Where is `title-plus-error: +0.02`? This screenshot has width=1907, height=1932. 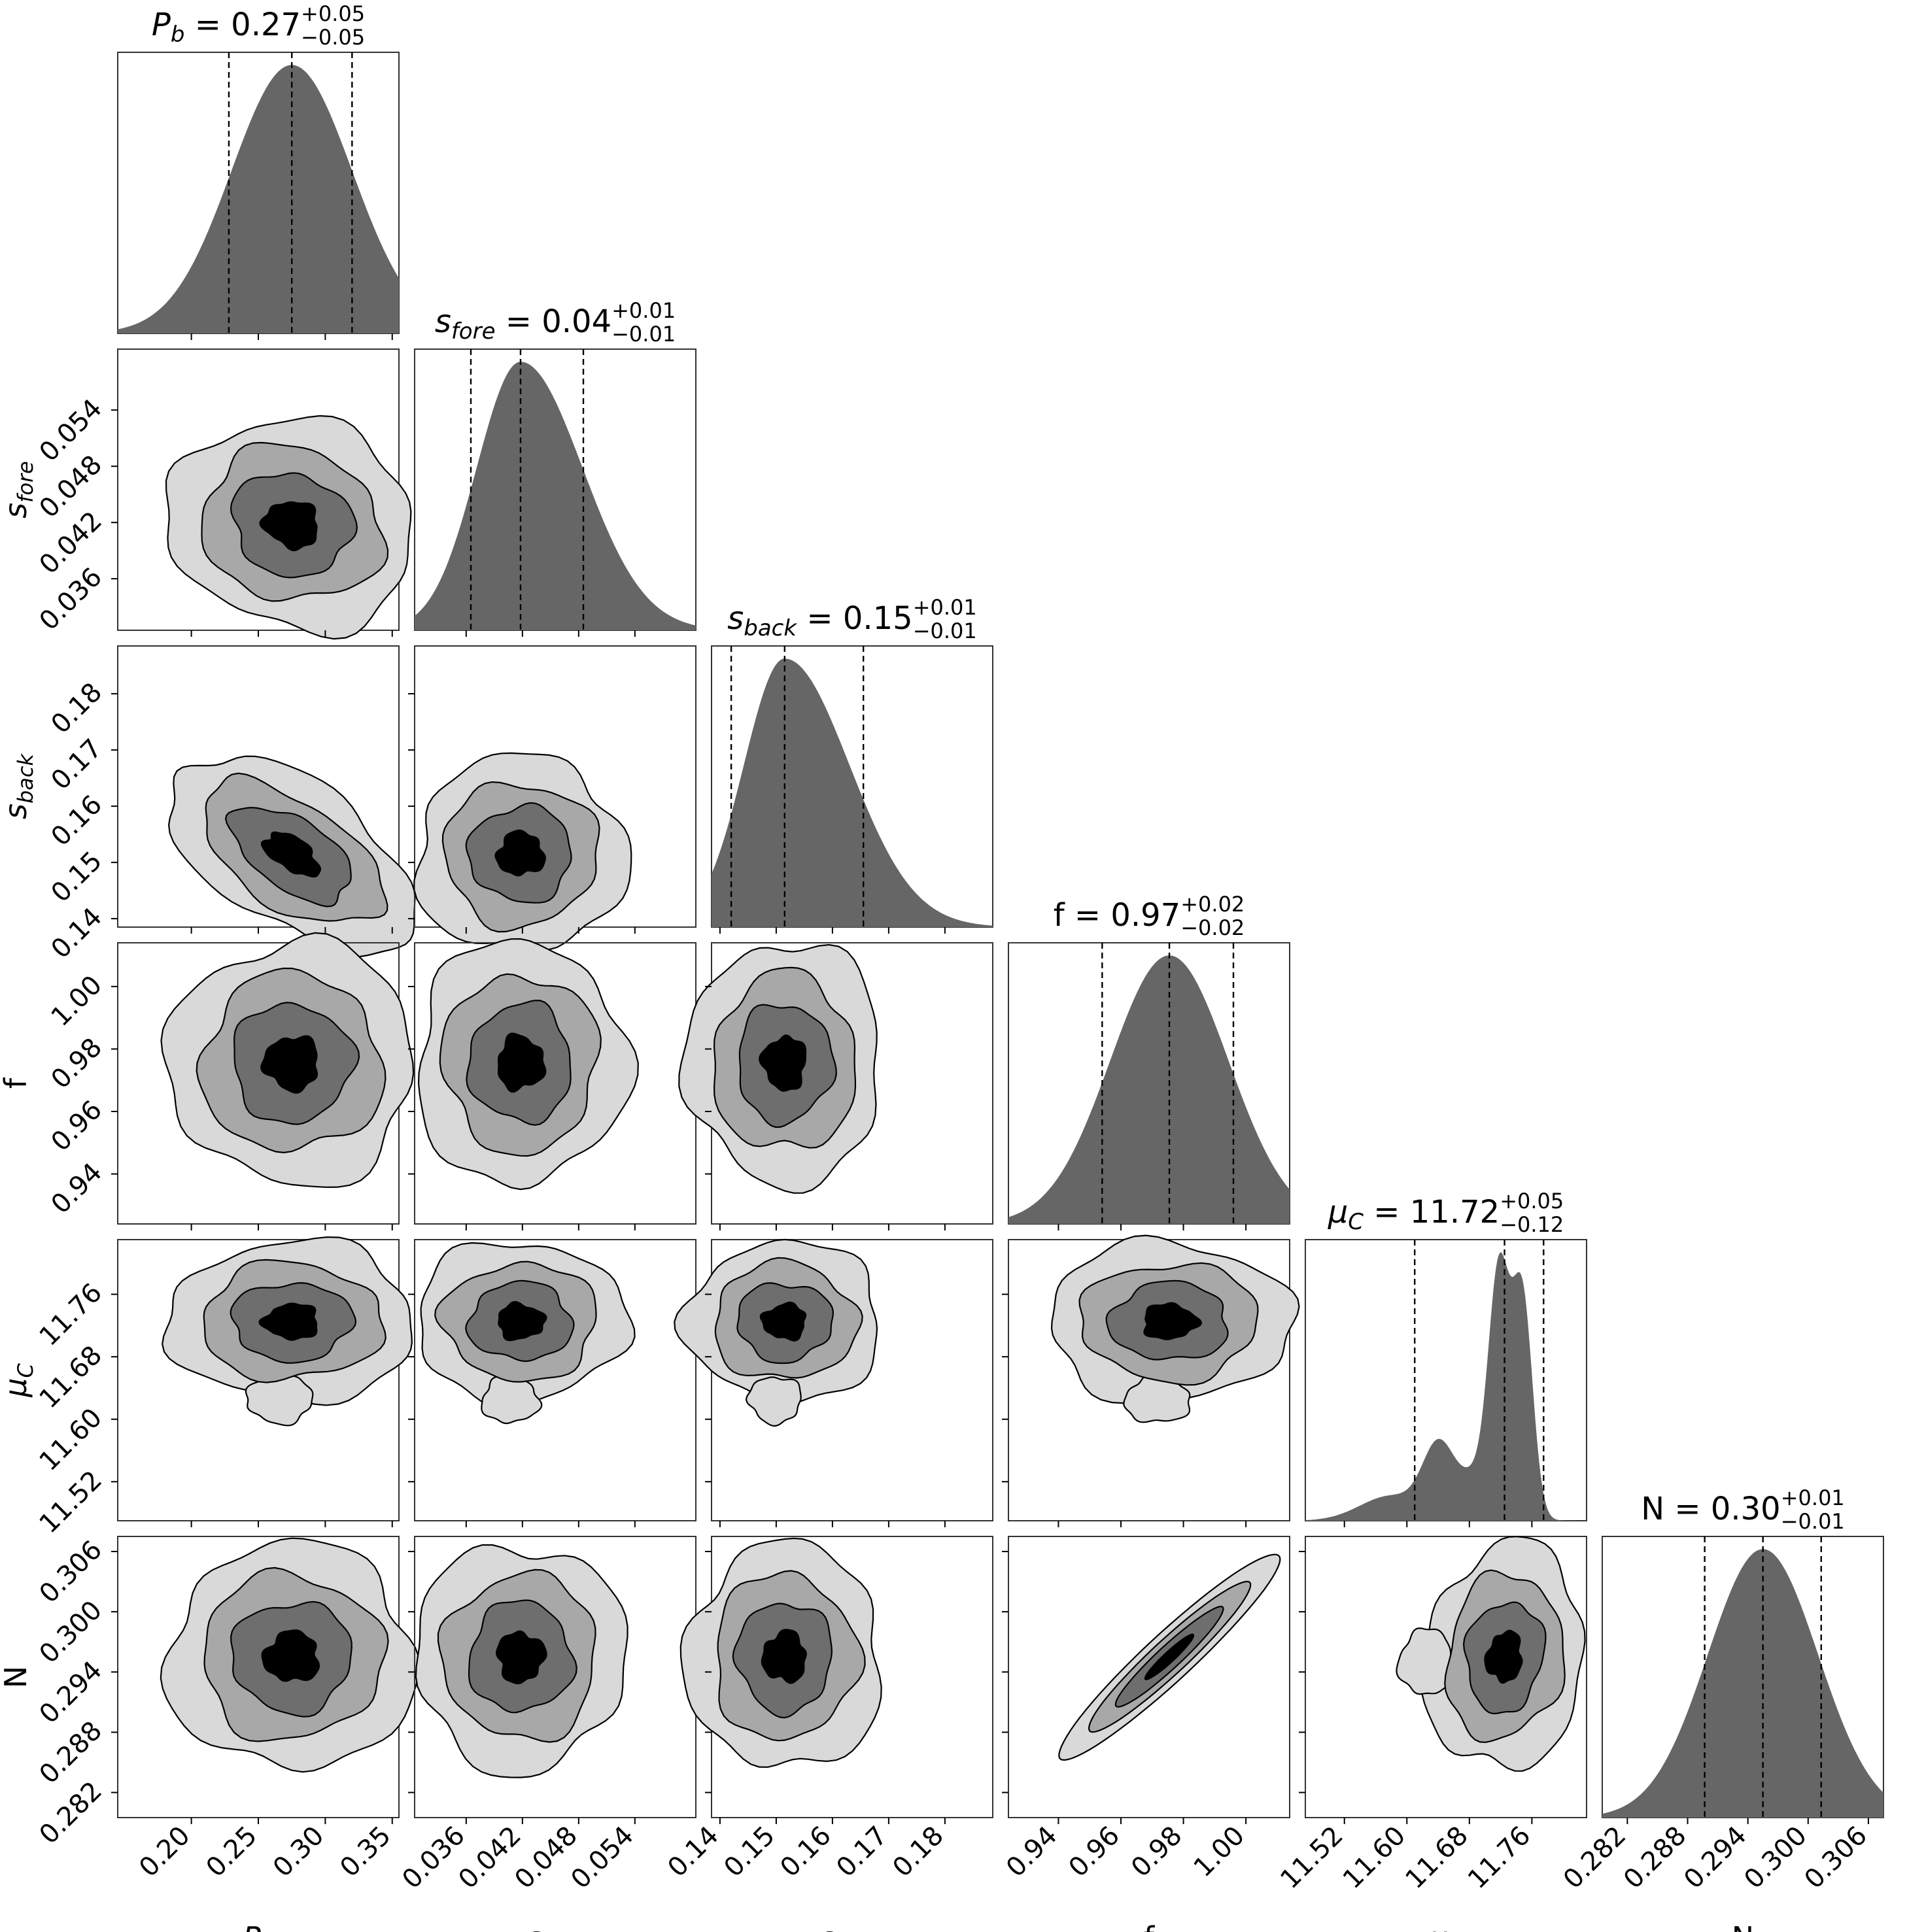 title-plus-error: +0.02 is located at coordinates (1213, 904).